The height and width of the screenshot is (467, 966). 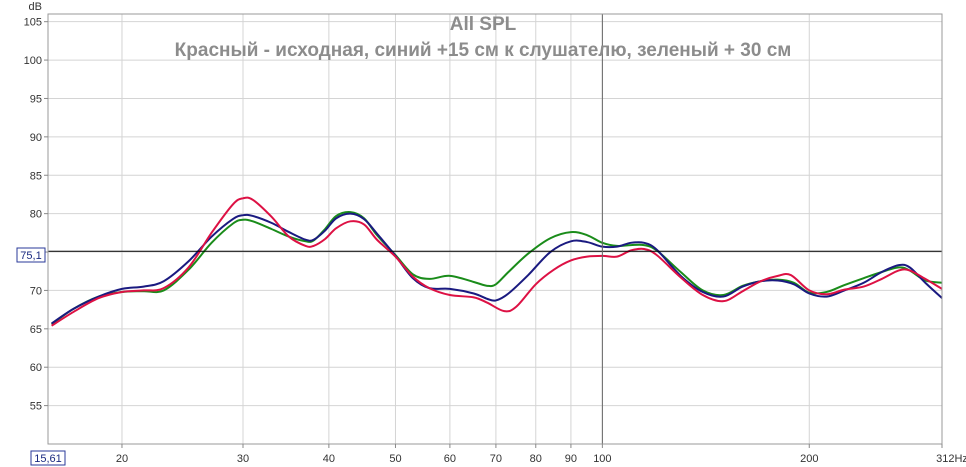 I want to click on y-cursor-readout: 75,1, so click(x=31, y=255).